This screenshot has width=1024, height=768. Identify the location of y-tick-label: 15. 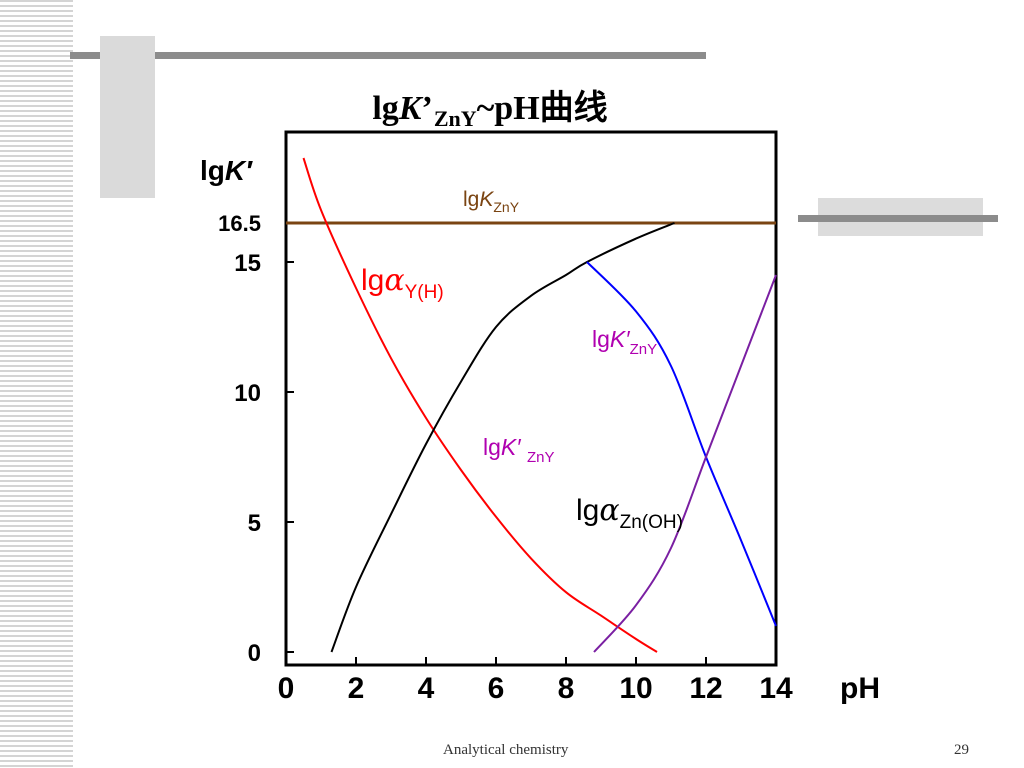
(247, 263).